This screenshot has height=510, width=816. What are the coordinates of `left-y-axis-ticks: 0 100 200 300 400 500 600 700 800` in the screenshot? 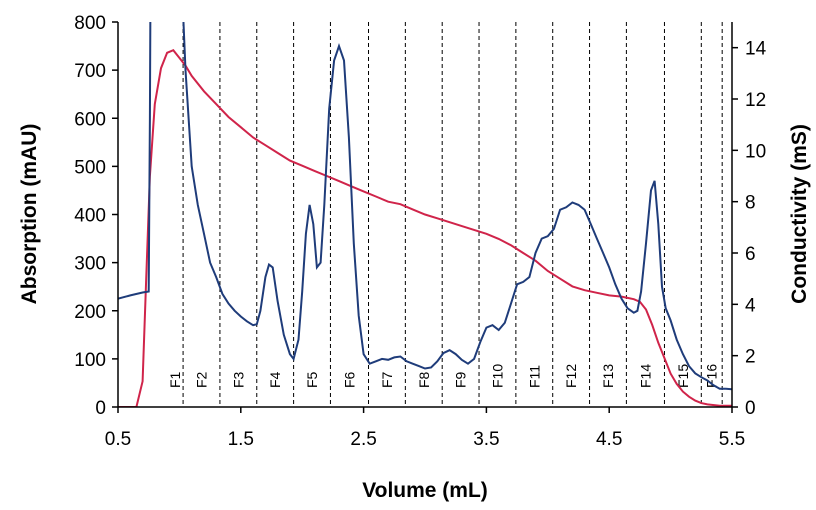 It's located at (96, 216).